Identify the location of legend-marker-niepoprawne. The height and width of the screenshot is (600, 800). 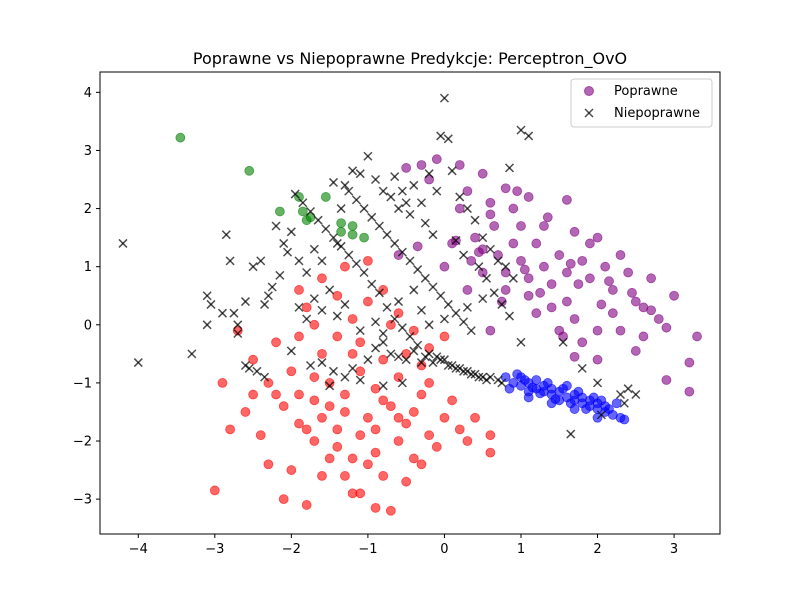
(589, 113).